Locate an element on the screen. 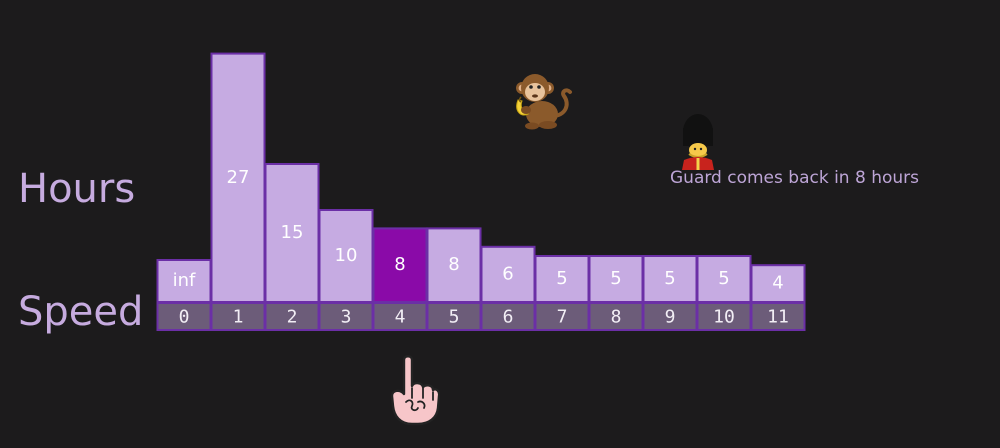  speed-value-label: 4 is located at coordinates (400, 317).